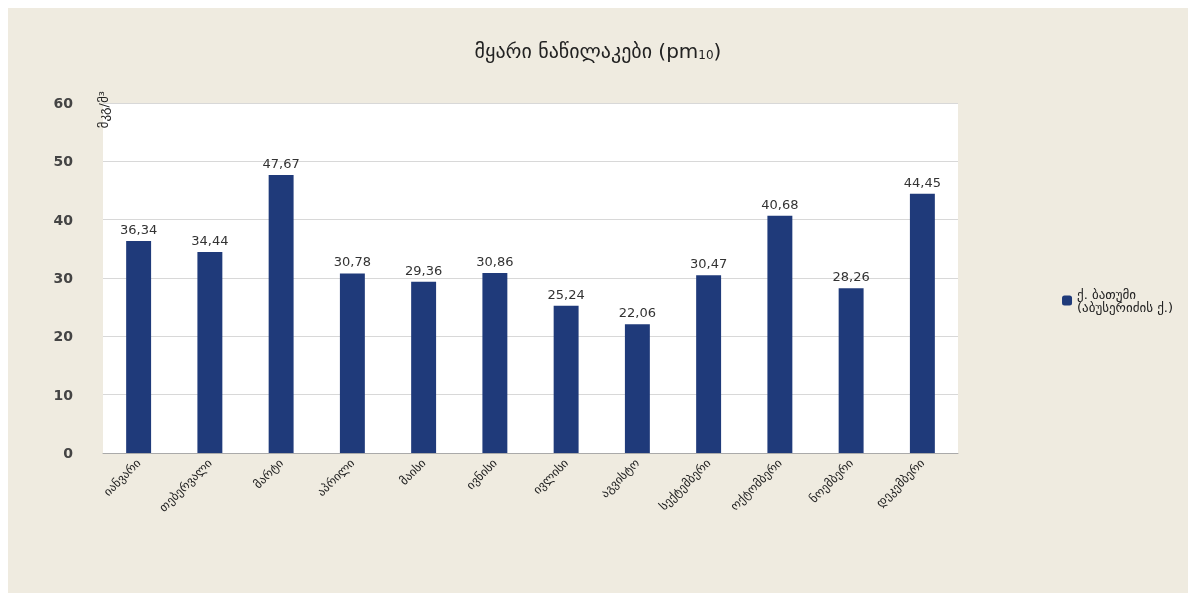 The image size is (1196, 601). Describe the element at coordinates (922, 182) in the screenshot. I see `data-label: 44,45` at that location.